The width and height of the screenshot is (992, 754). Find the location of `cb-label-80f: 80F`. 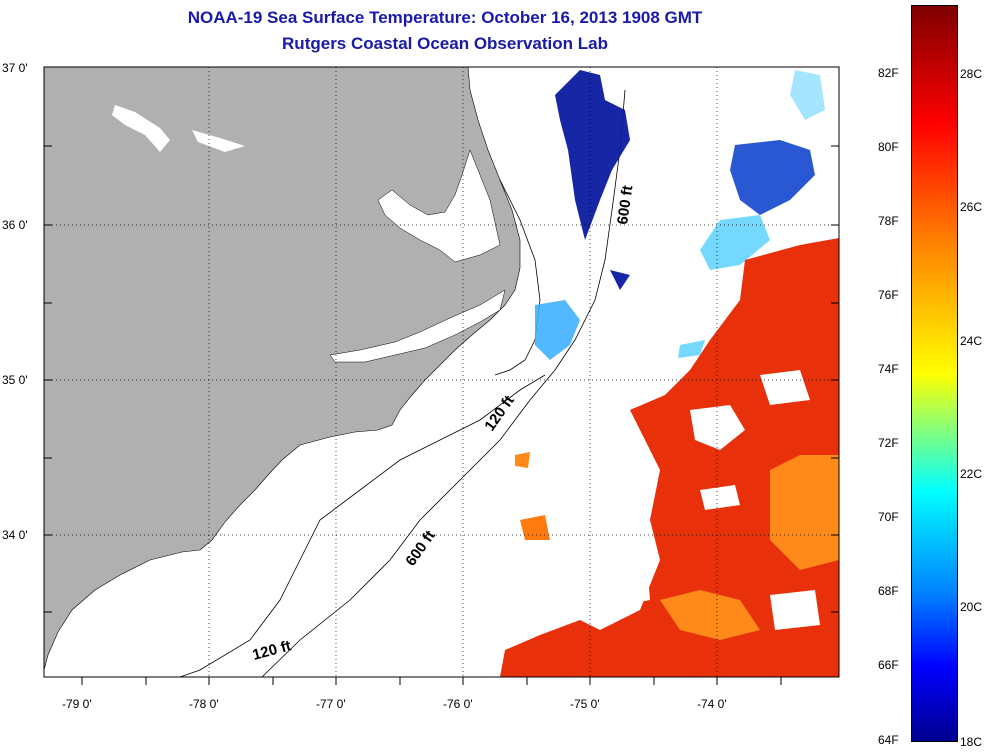

cb-label-80f: 80F is located at coordinates (888, 147).